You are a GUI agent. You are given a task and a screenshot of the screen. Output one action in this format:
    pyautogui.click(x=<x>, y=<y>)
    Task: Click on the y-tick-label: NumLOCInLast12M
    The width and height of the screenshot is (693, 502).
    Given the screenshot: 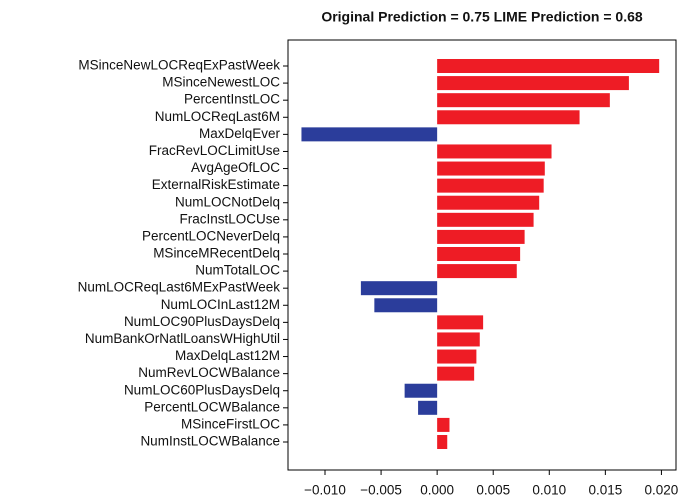 What is the action you would take?
    pyautogui.click(x=220, y=304)
    